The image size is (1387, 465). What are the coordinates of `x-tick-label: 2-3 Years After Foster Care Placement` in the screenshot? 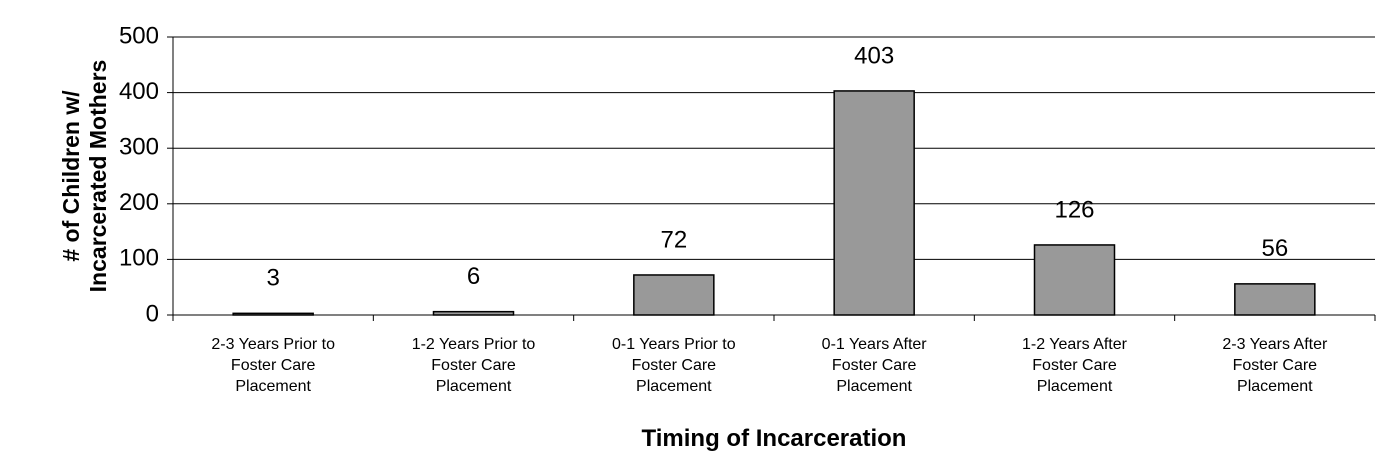 It's located at (1275, 365).